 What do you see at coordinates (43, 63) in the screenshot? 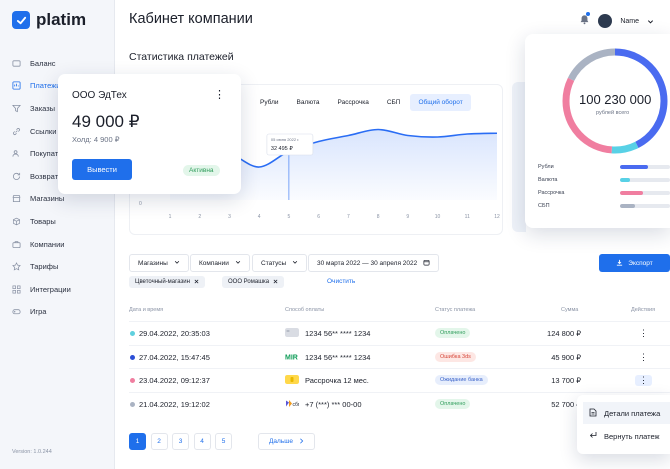
I see `sidebar-item-label: Баланс` at bounding box center [43, 63].